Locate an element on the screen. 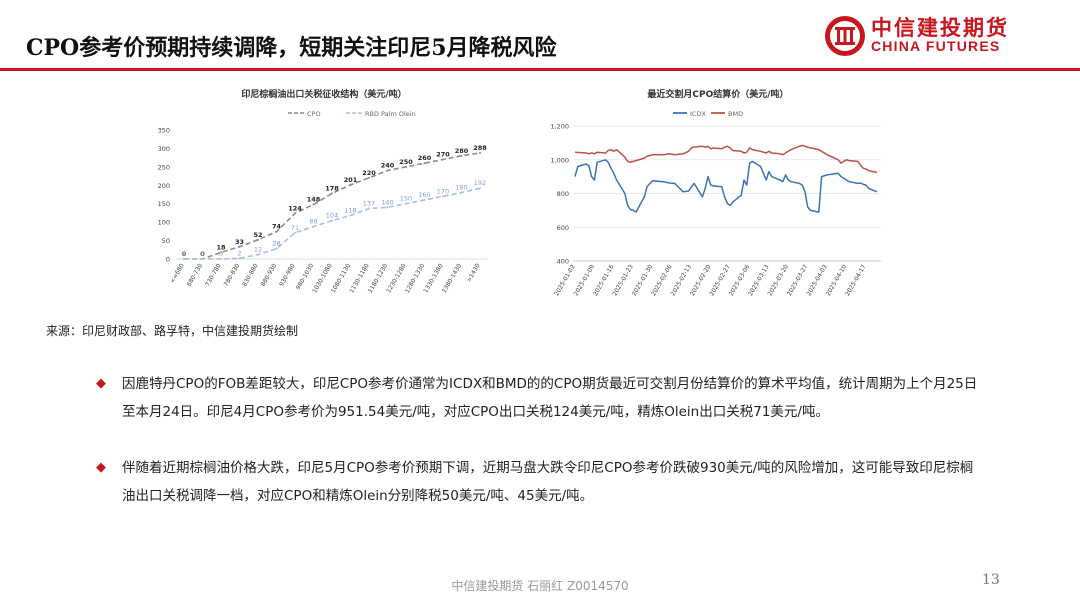 The height and width of the screenshot is (608, 1080). data-label: 74 is located at coordinates (277, 227).